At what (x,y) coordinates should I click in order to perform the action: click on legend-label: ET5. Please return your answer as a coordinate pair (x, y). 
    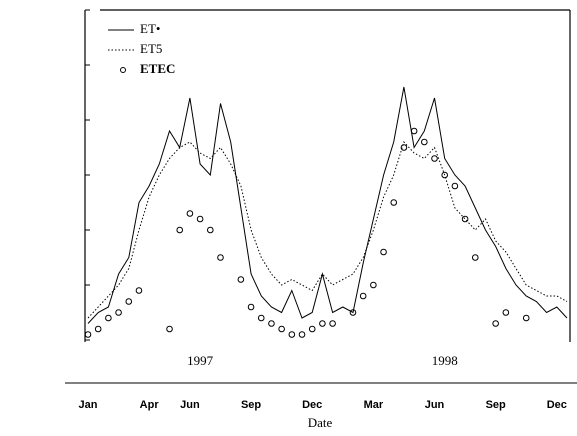
    Looking at the image, I should click on (151, 48).